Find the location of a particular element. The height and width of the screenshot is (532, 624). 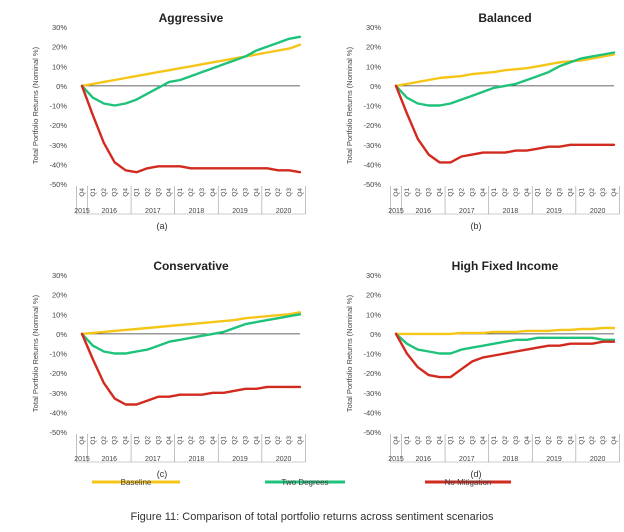

chart-title: Balanced is located at coordinates (504, 18).